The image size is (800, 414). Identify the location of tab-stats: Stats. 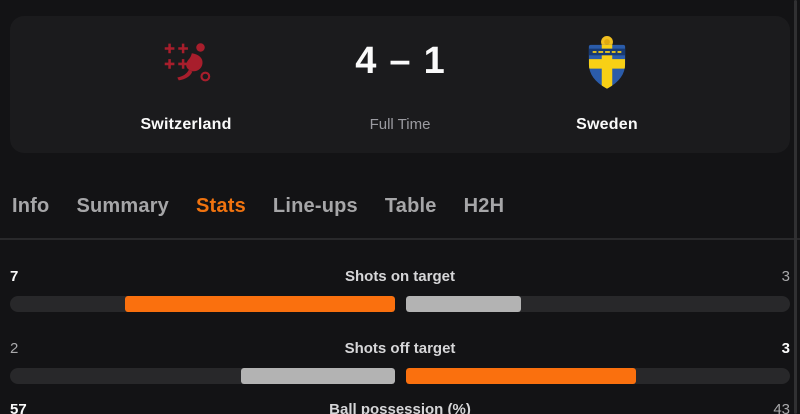
(221, 205).